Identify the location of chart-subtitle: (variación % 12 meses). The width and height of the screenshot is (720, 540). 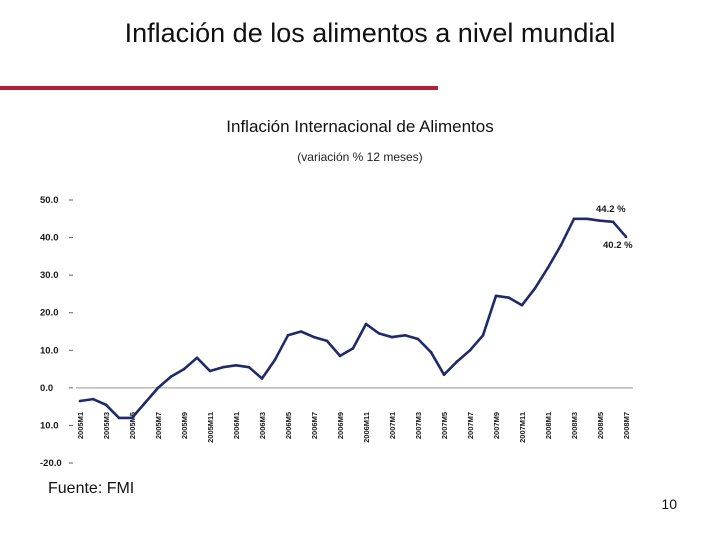
(360, 157).